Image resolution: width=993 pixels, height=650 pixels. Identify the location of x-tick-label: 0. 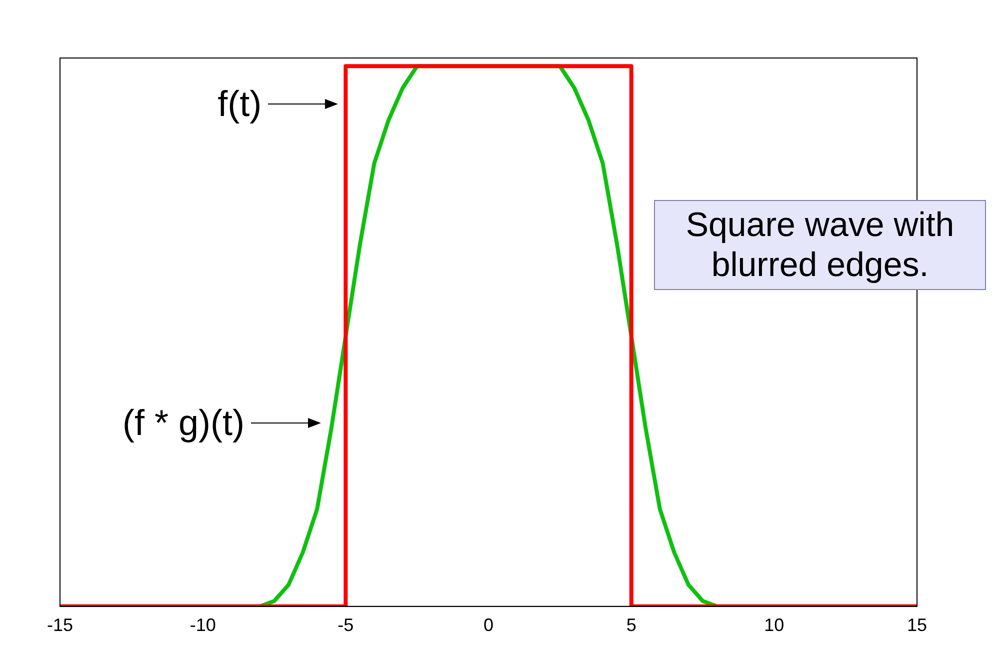
(488, 625).